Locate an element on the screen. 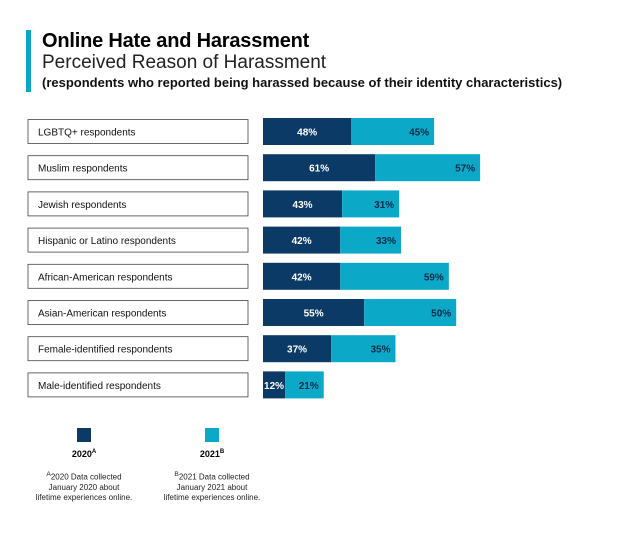 Image resolution: width=620 pixels, height=534 pixels. legend-label-2021: 2021B is located at coordinates (212, 454).